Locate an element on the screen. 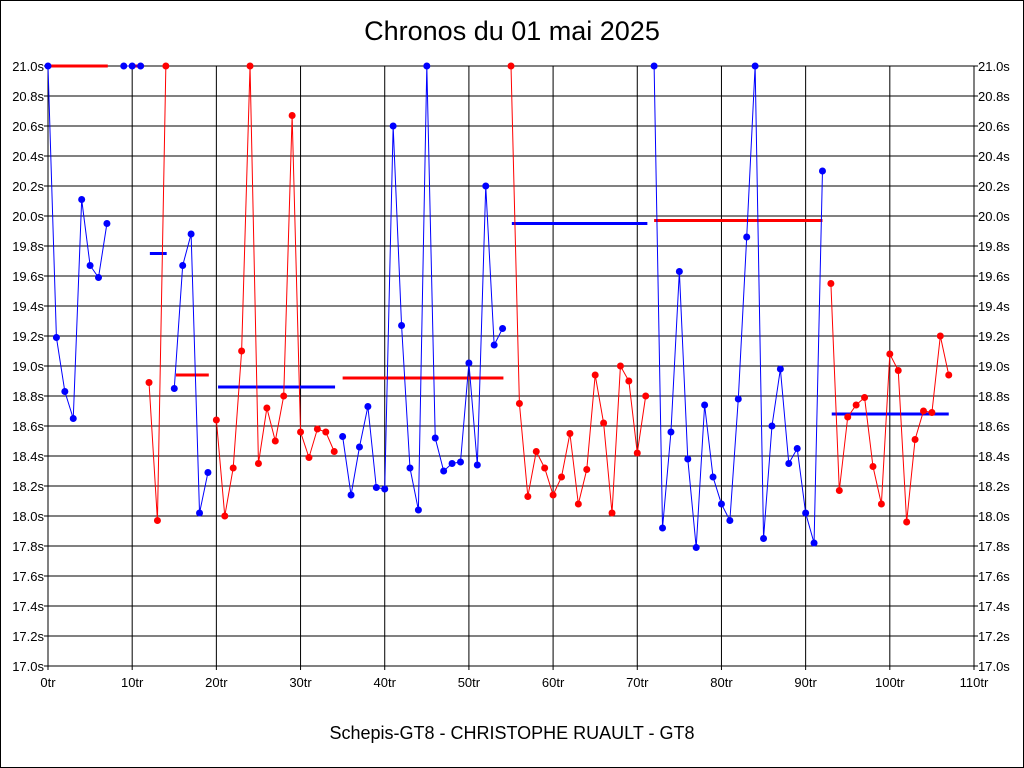 This screenshot has height=768, width=1024. y-tick-label: 20.0s is located at coordinates (28, 216).